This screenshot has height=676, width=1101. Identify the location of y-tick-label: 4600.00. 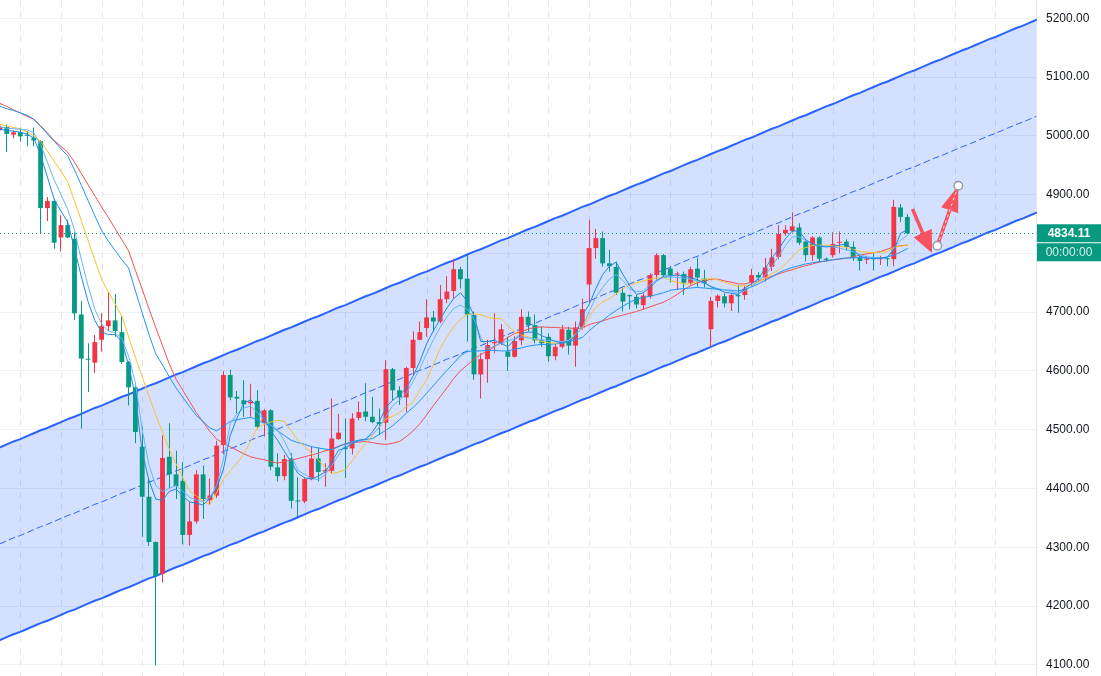
(1068, 370).